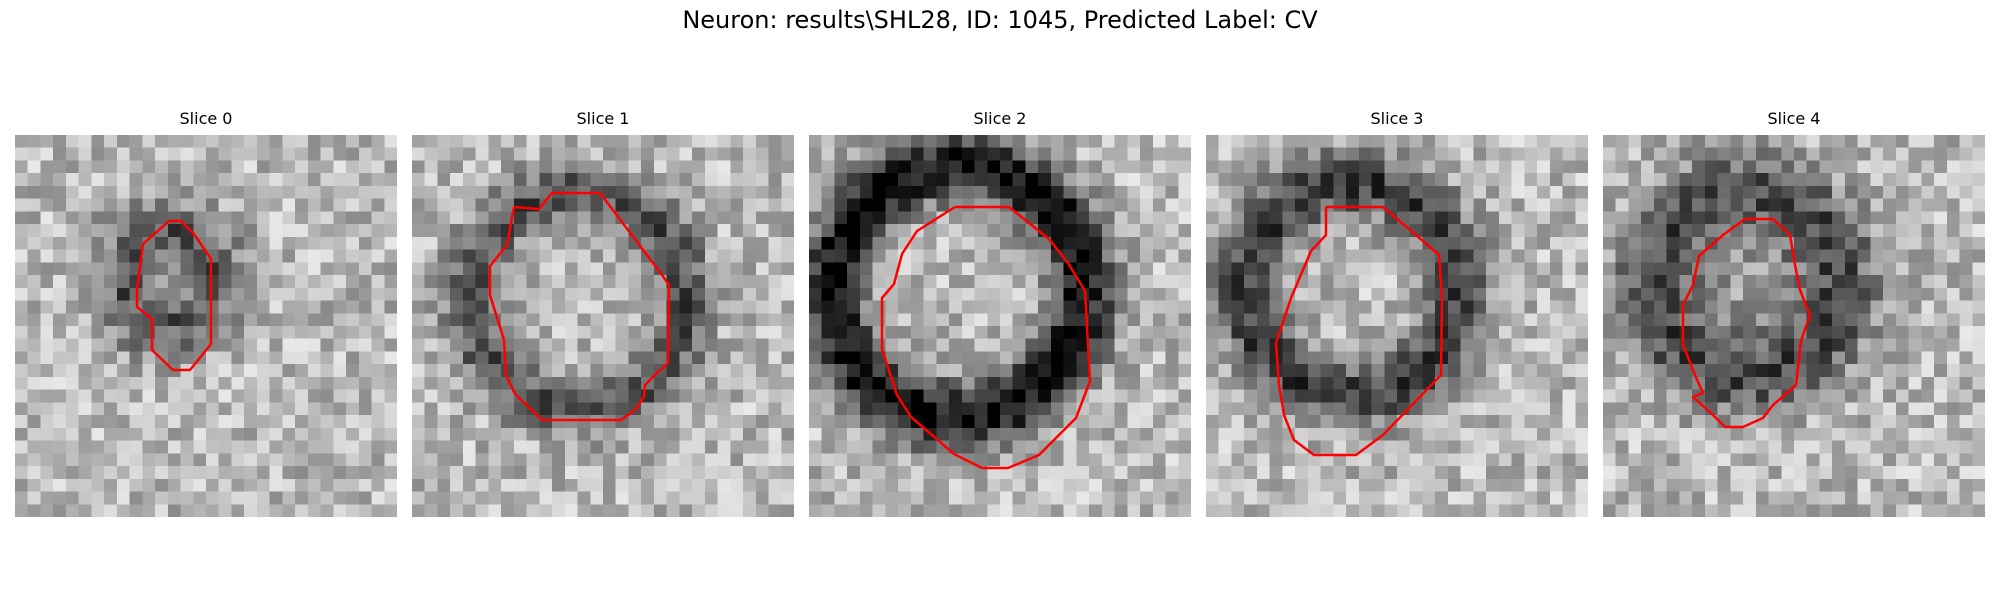 The width and height of the screenshot is (2000, 600). I want to click on slice-title: Slice 2, so click(1000, 118).